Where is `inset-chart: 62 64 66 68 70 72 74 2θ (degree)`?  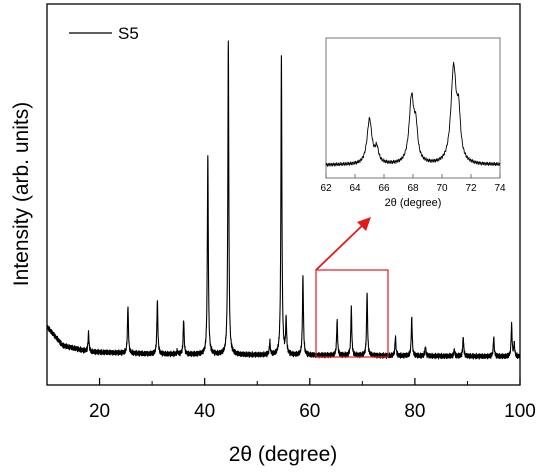
inset-chart: 62 64 66 68 70 72 74 2θ (degree) is located at coordinates (413, 123).